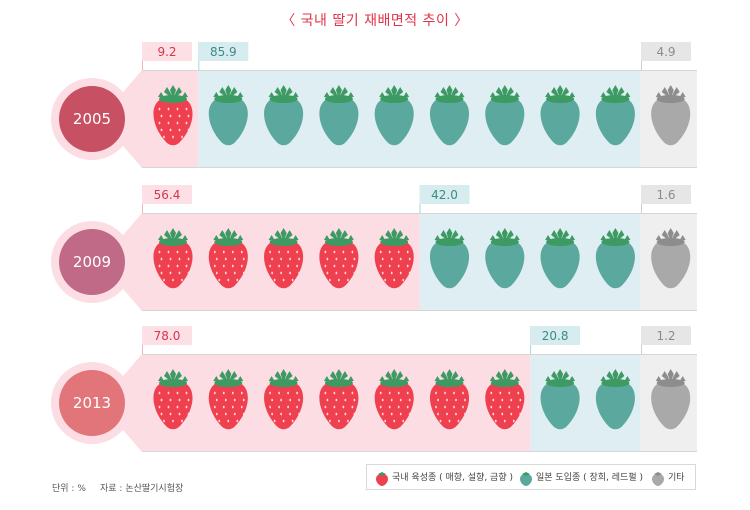 The image size is (750, 510). What do you see at coordinates (167, 336) in the screenshot?
I see `value-label-domestic-2013: 78.0` at bounding box center [167, 336].